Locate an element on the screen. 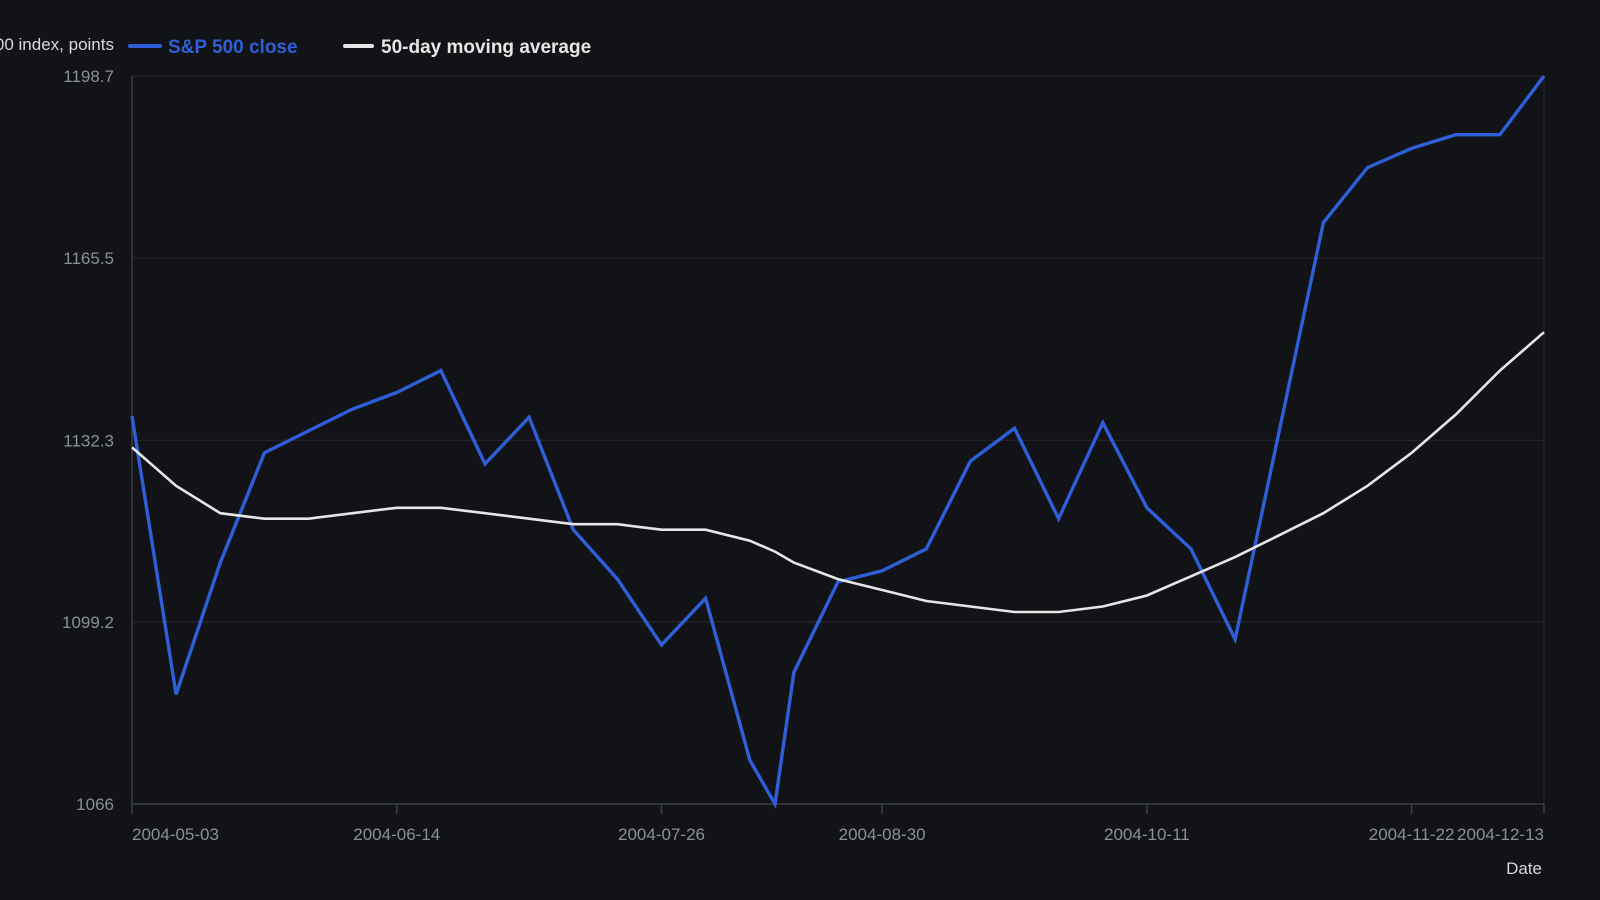 This screenshot has width=1600, height=900. y-axis-label: S&P 500 index, points is located at coordinates (57, 44).